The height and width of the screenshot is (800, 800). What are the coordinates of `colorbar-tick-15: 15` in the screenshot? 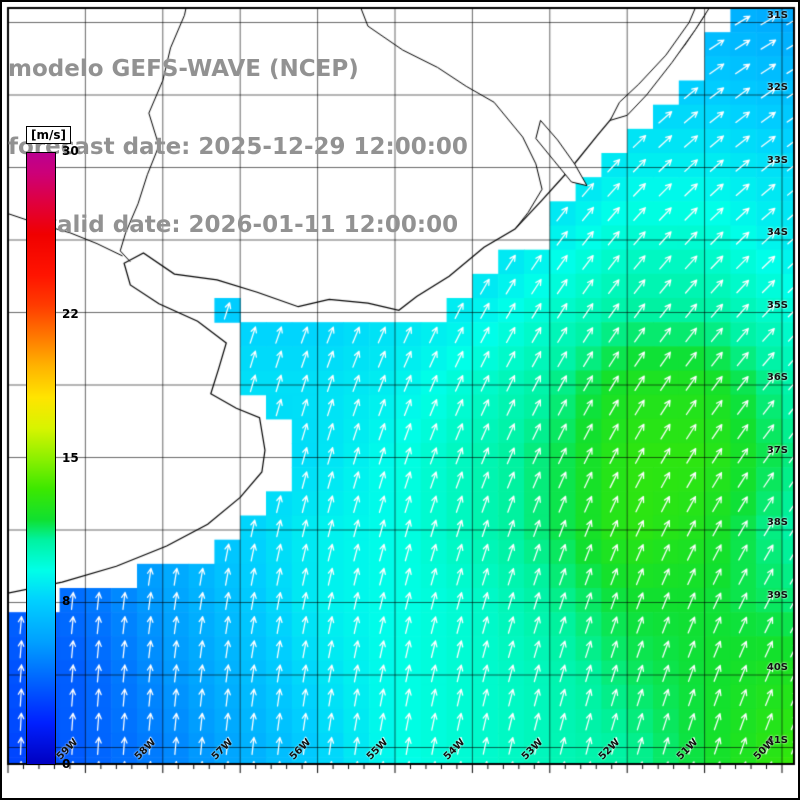 It's located at (70, 457).